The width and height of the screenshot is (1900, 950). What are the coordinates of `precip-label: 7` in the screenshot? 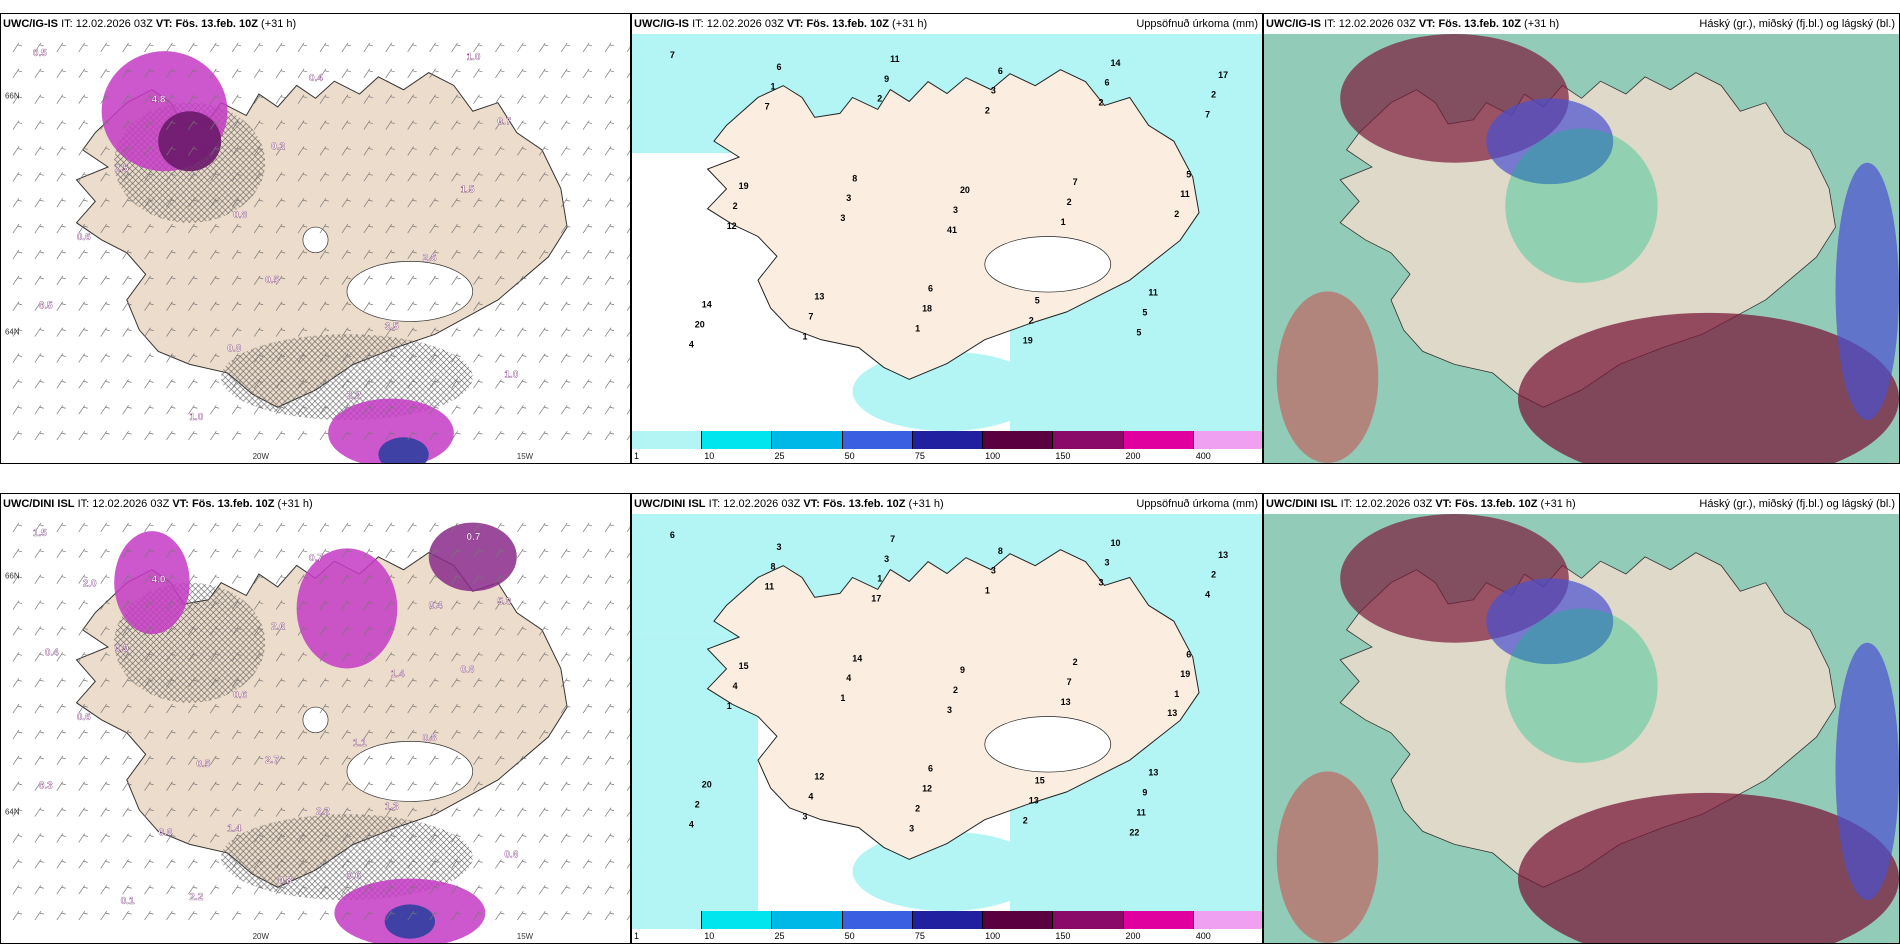 It's located at (810, 317).